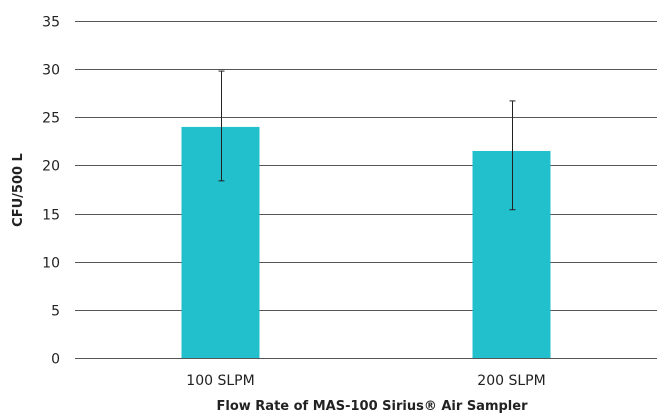  Describe the element at coordinates (511, 381) in the screenshot. I see `x-tick-label-2: 200 SLPM` at that location.